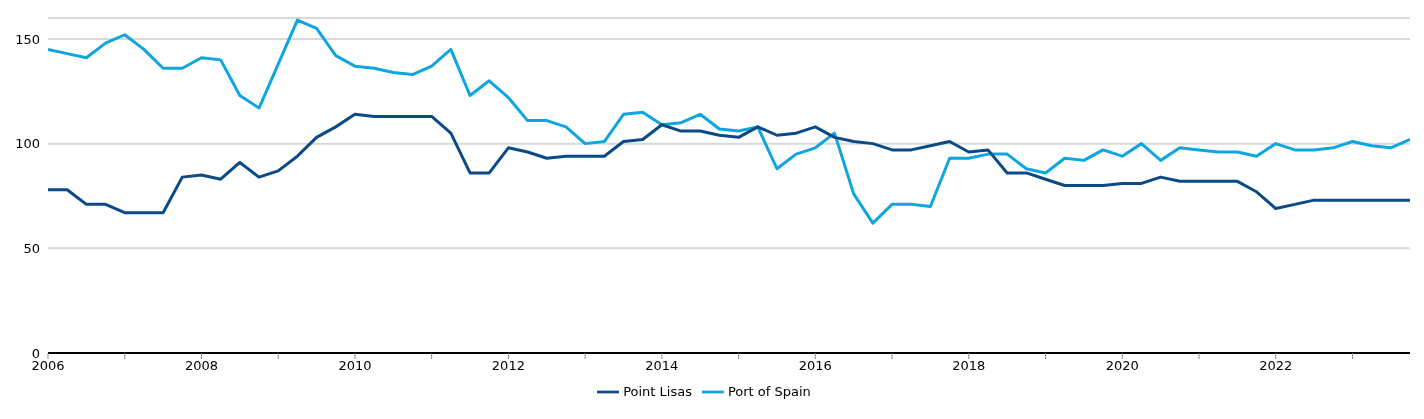 The height and width of the screenshot is (419, 1424). Describe the element at coordinates (657, 391) in the screenshot. I see `legend-label: Point Lisas` at that location.